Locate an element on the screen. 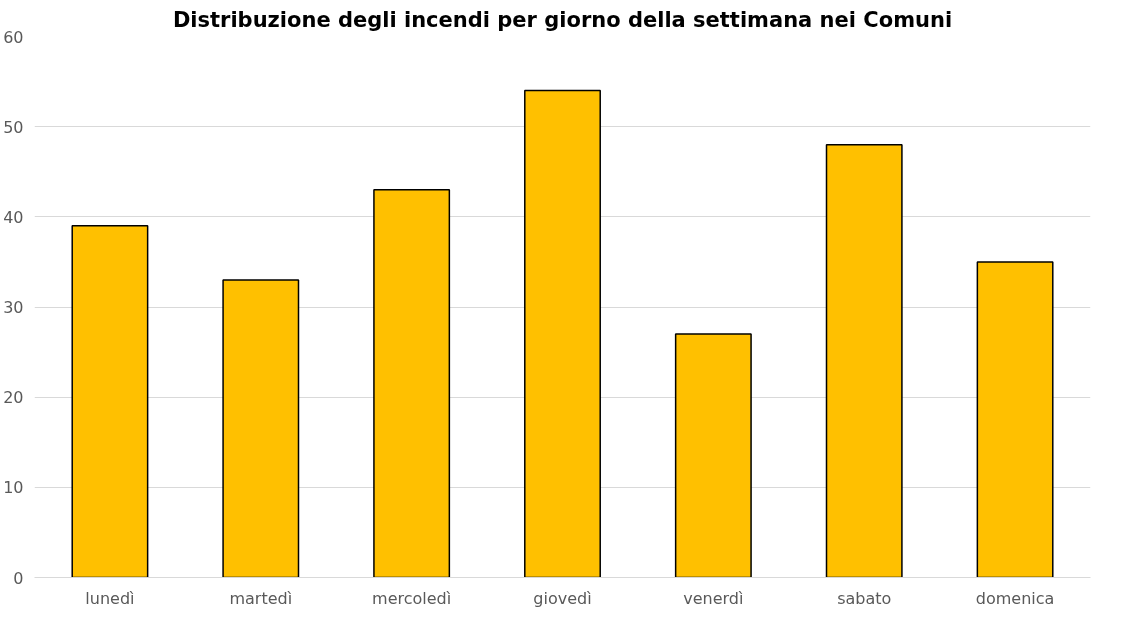  x-tick-label: venerdì is located at coordinates (713, 598).